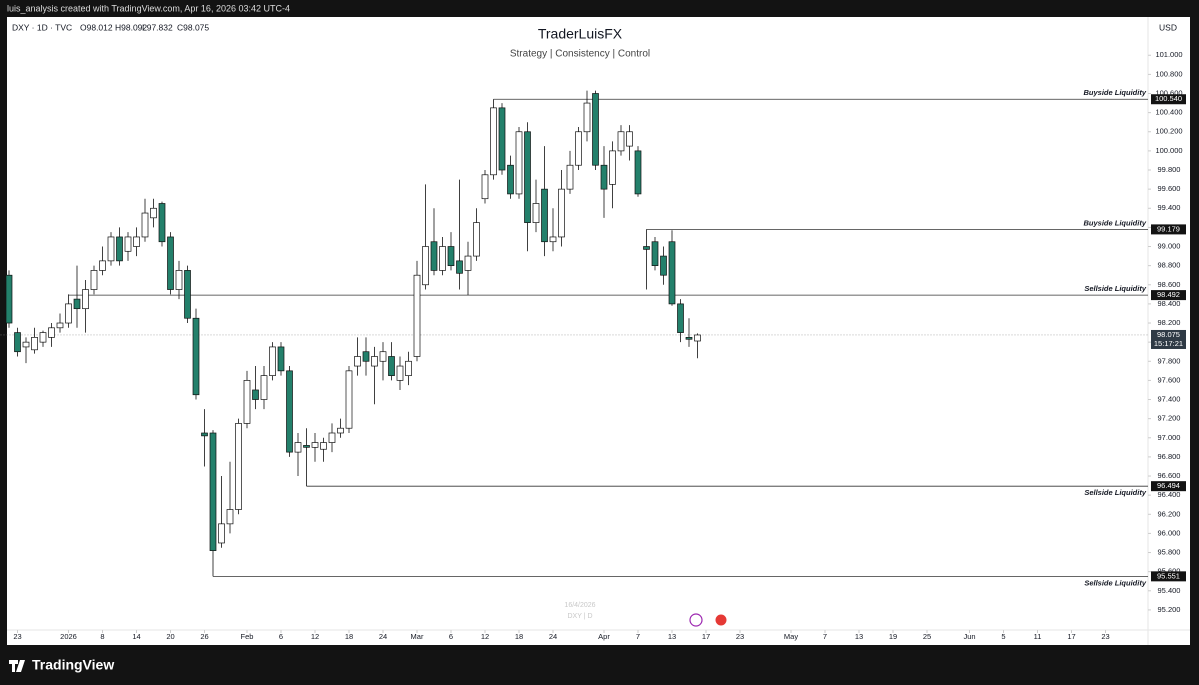 This screenshot has height=685, width=1199. I want to click on chart-title: TraderLuisFX, so click(580, 34).